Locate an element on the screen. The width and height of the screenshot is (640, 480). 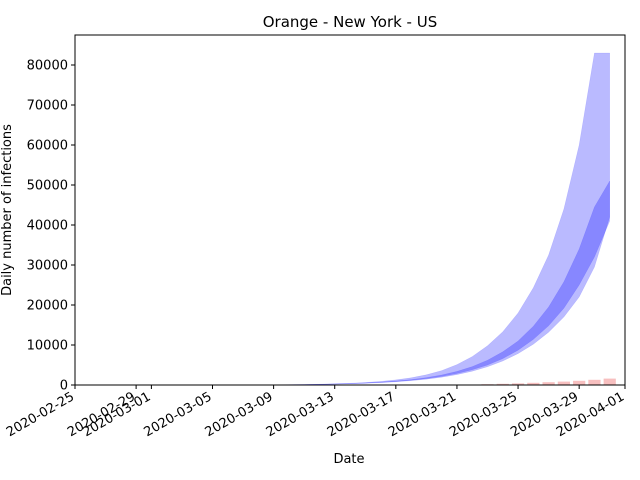
y-axis-label: Daily number of infections is located at coordinates (7, 210).